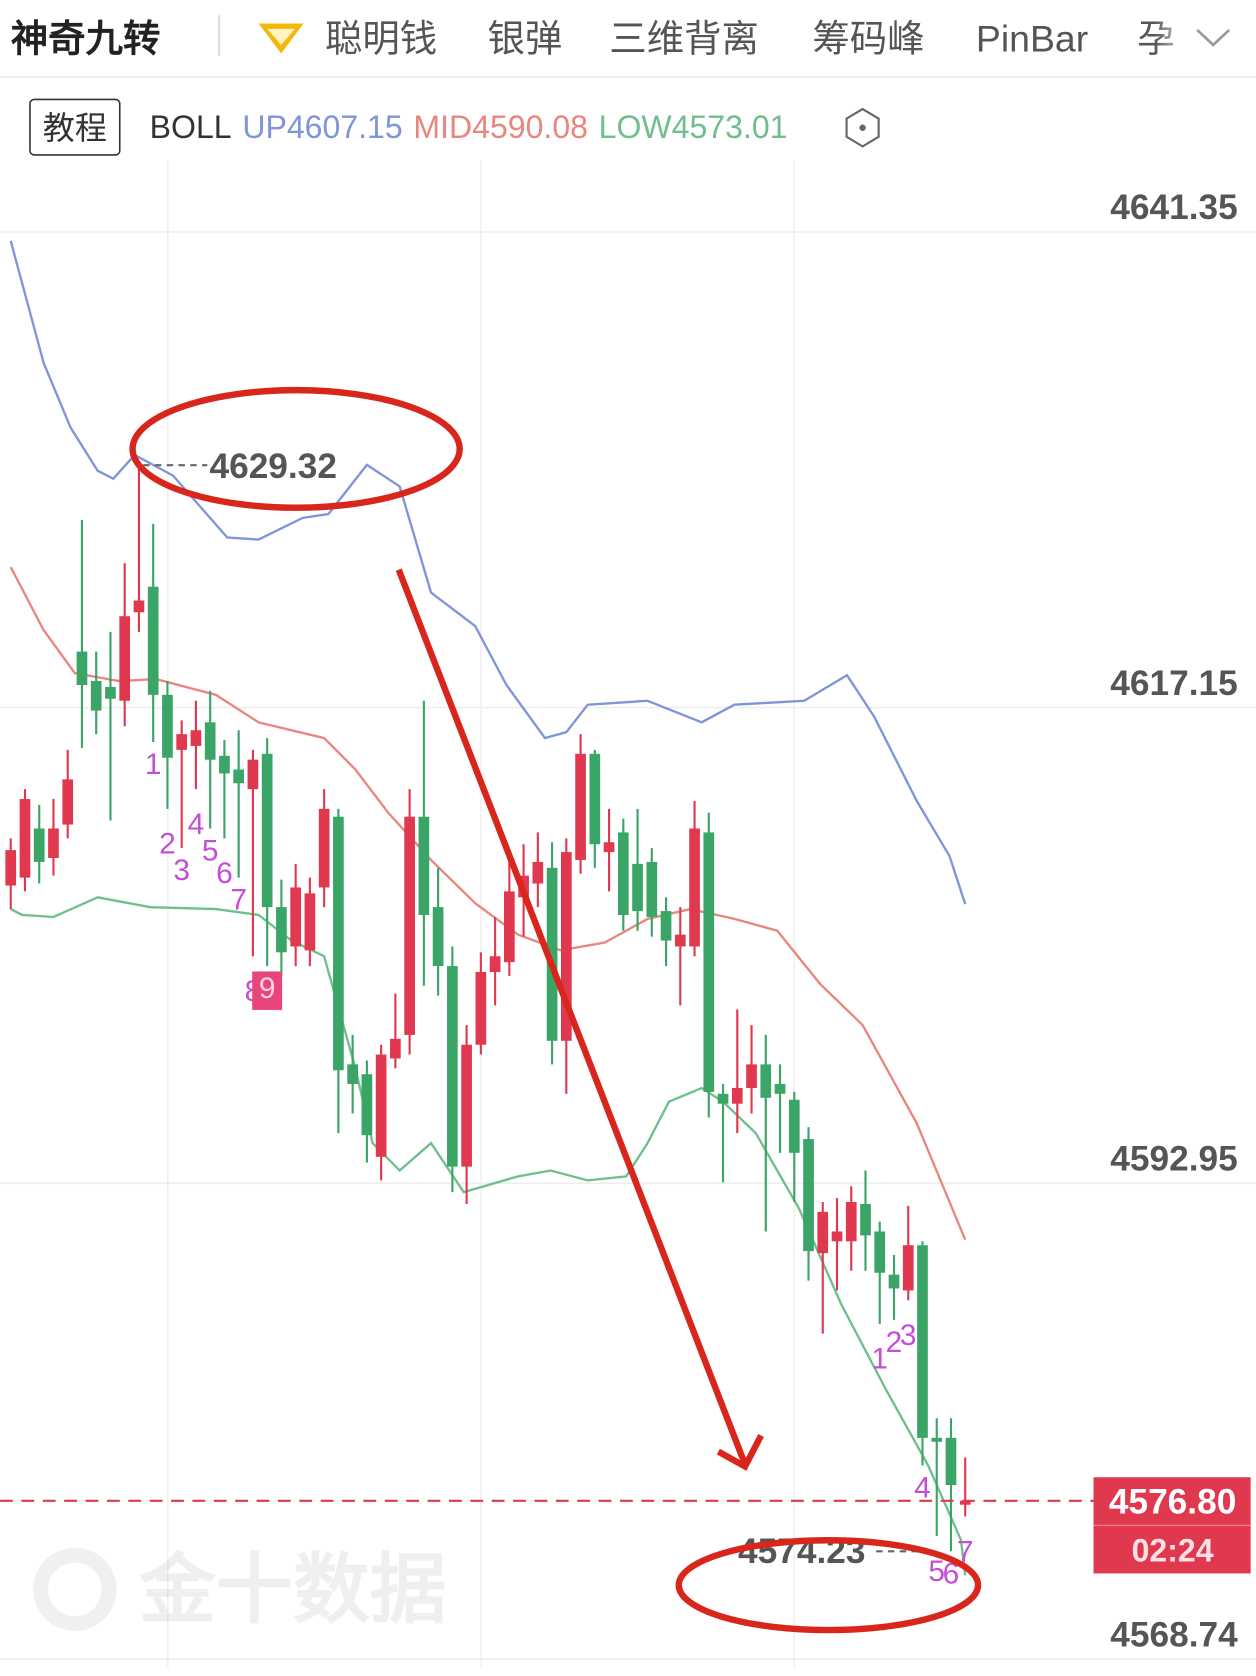  I want to click on tab: 聪明钱, so click(381, 38).